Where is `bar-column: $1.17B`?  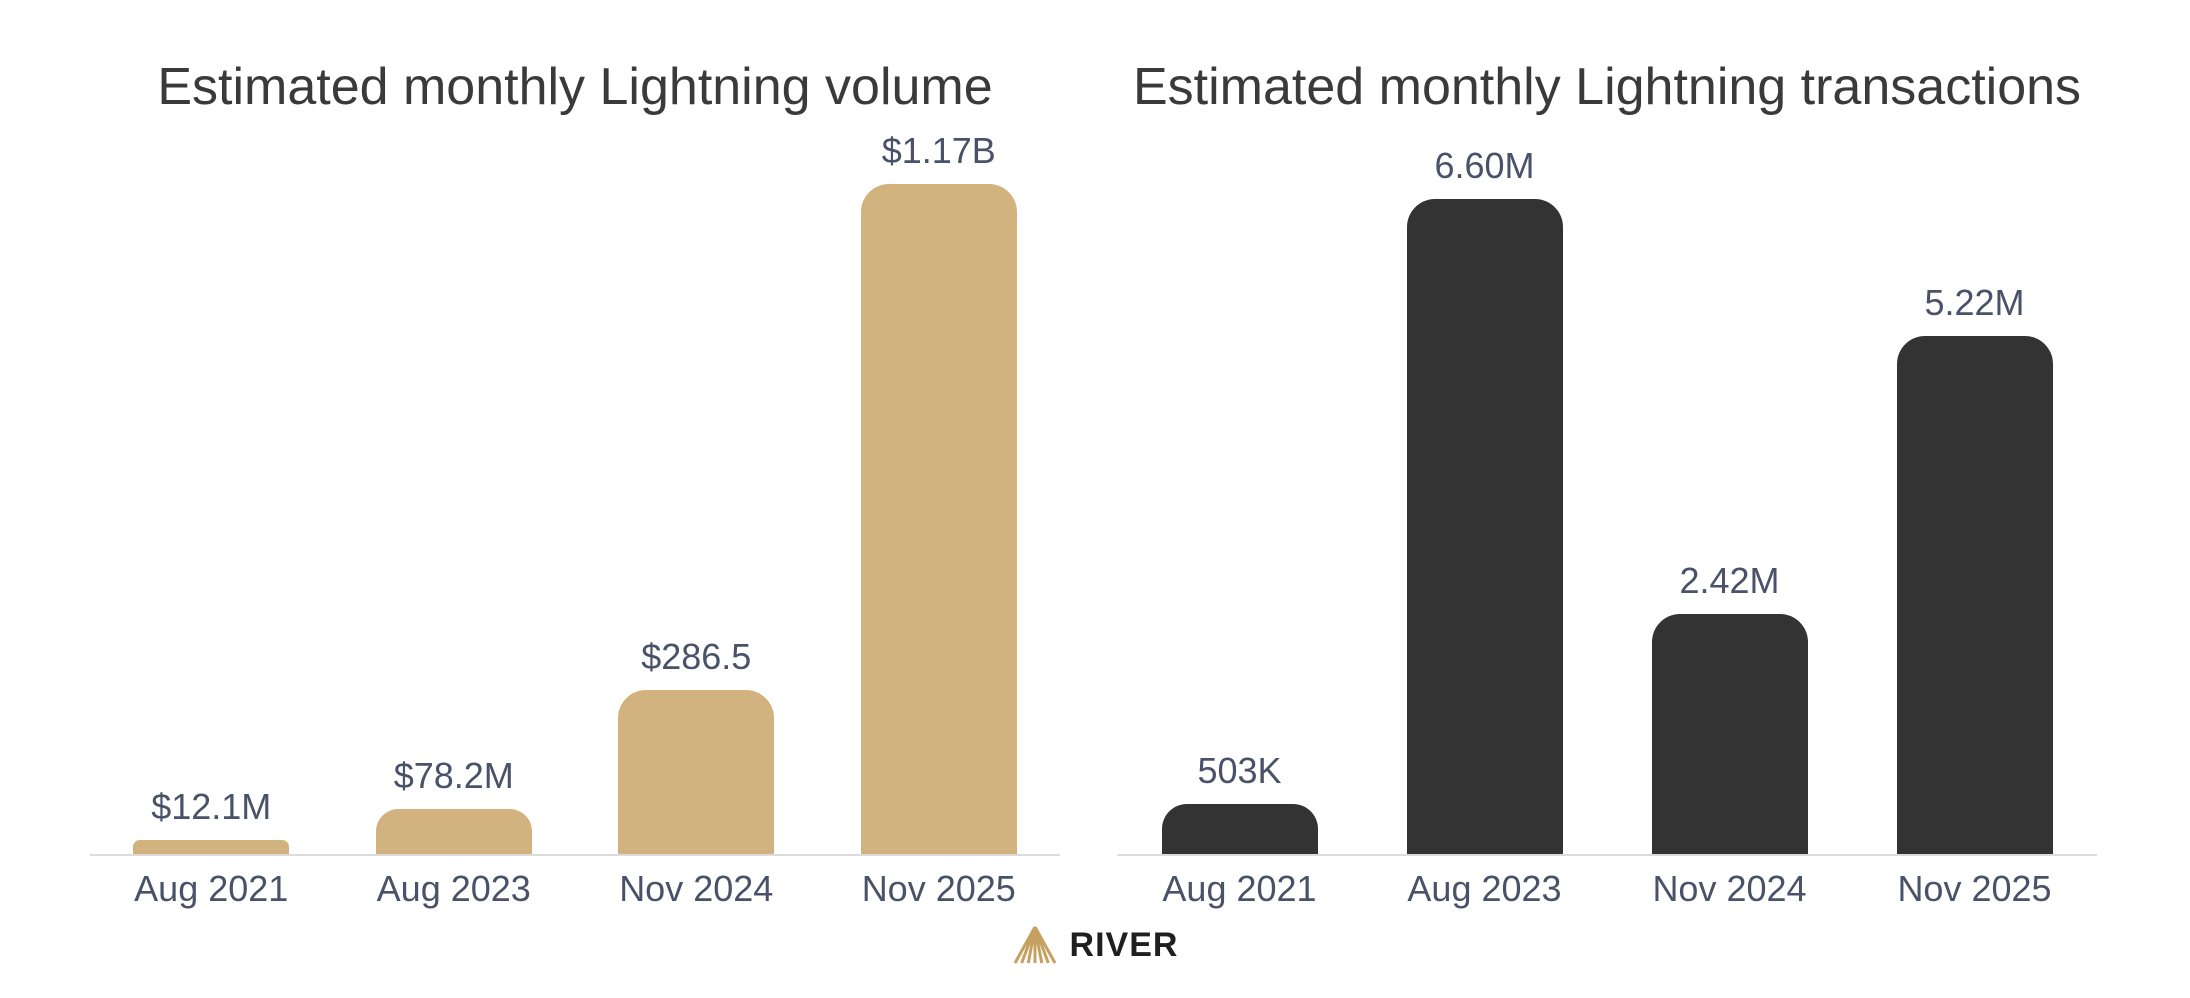
bar-column: $1.17B is located at coordinates (939, 492).